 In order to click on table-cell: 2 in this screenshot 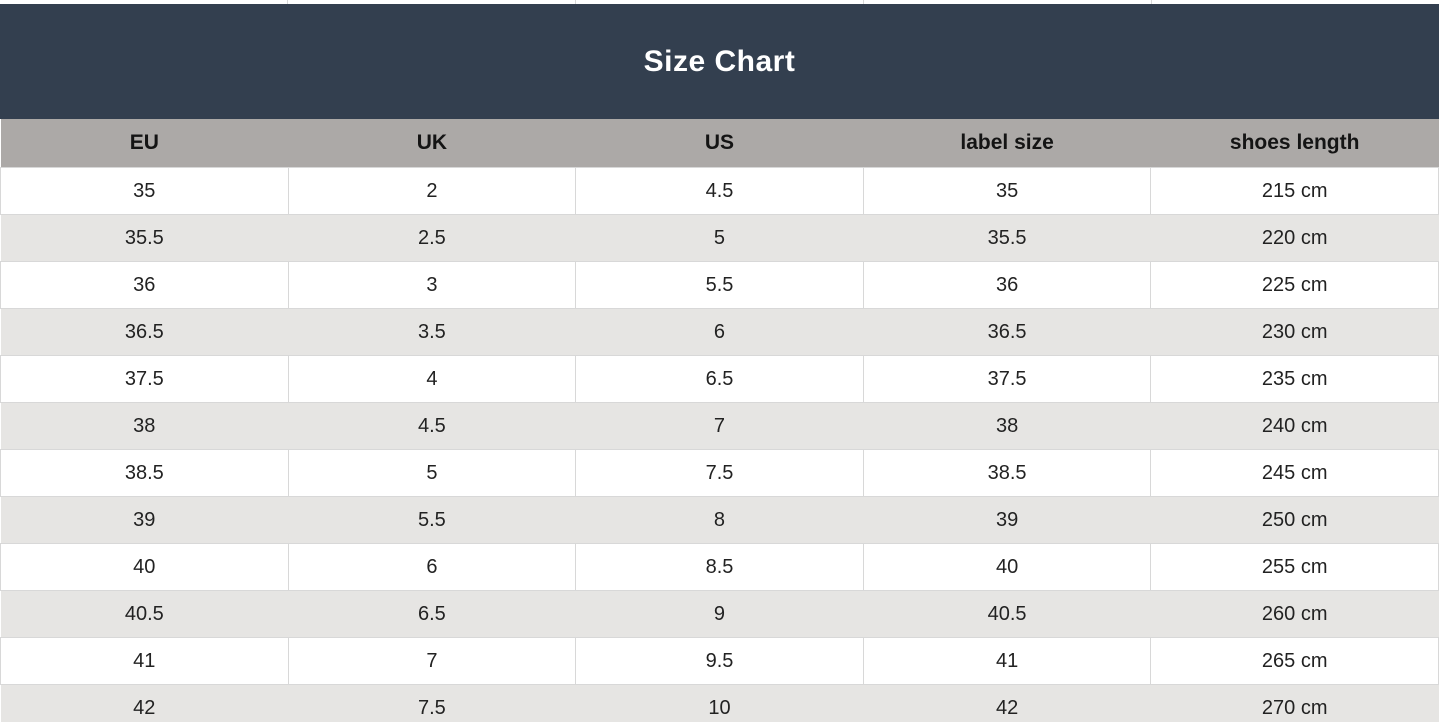, I will do `click(432, 191)`.